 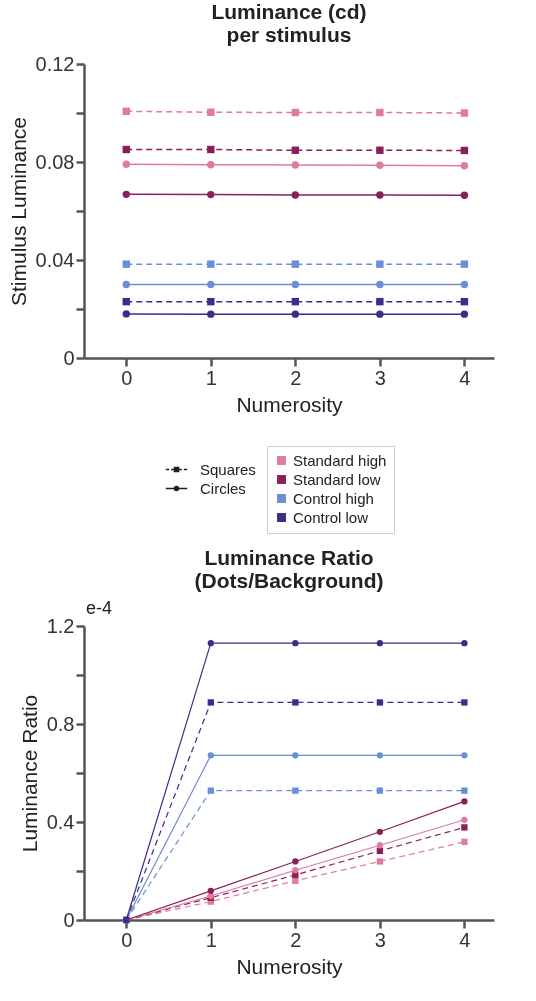 I want to click on y-tick-label: 0.12, so click(x=55, y=63).